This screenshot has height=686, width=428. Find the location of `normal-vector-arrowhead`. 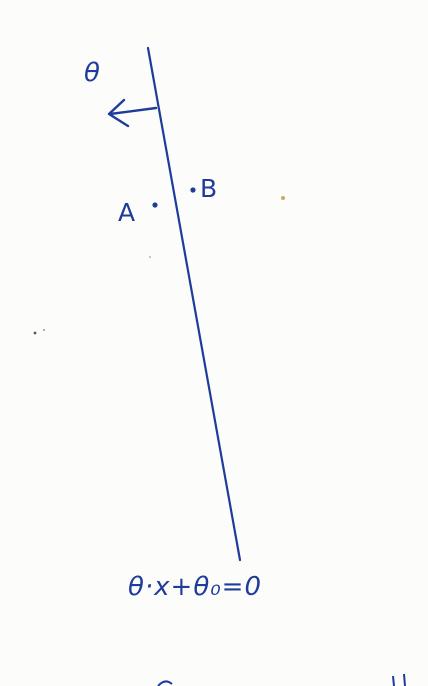

normal-vector-arrowhead is located at coordinates (118, 113).